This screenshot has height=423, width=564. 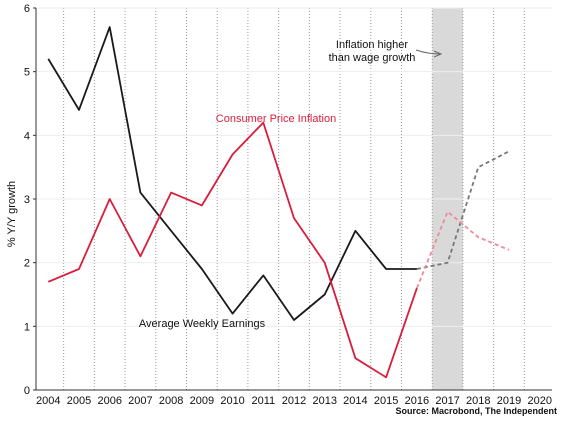 What do you see at coordinates (355, 401) in the screenshot?
I see `x-tick-label: 2014` at bounding box center [355, 401].